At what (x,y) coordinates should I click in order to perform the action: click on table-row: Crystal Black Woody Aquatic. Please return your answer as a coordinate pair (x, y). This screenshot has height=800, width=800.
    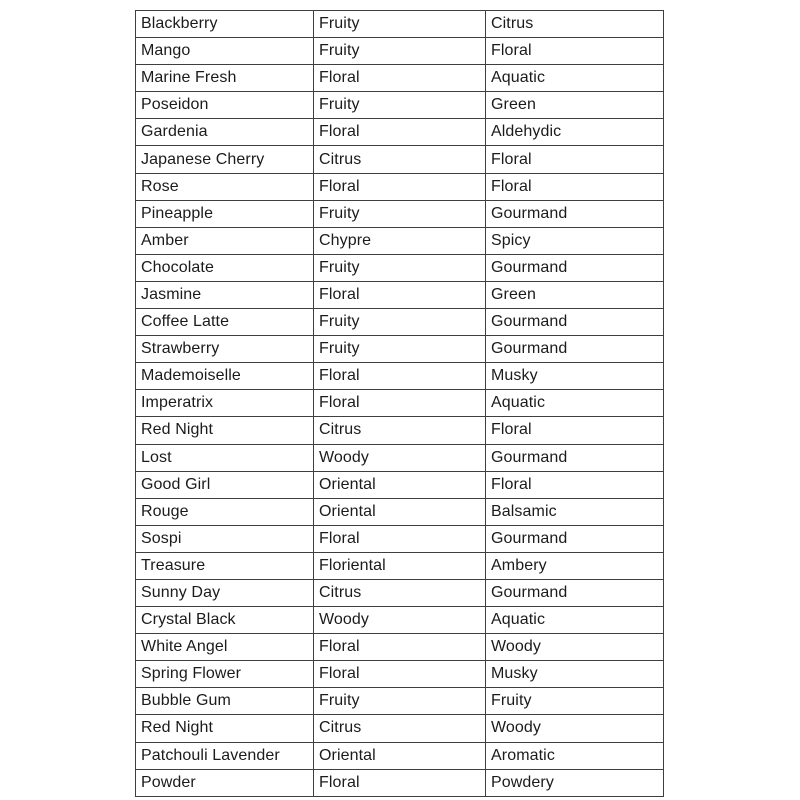
    Looking at the image, I should click on (399, 620).